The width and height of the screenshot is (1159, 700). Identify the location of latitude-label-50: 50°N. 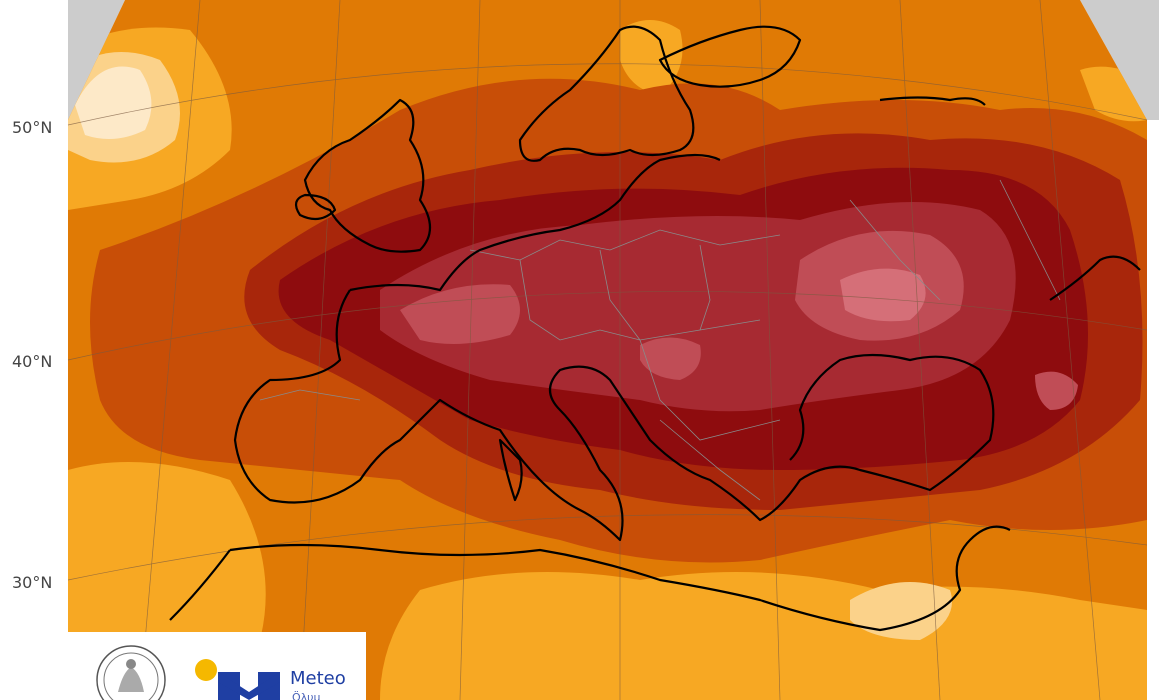
(32, 127).